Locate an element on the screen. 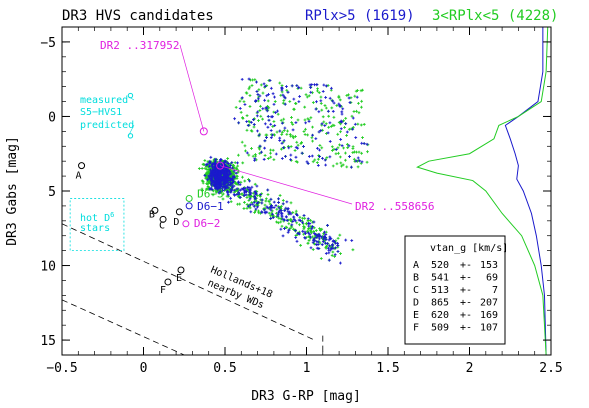 The image size is (589, 408). x-tick-label: 2 is located at coordinates (470, 368).